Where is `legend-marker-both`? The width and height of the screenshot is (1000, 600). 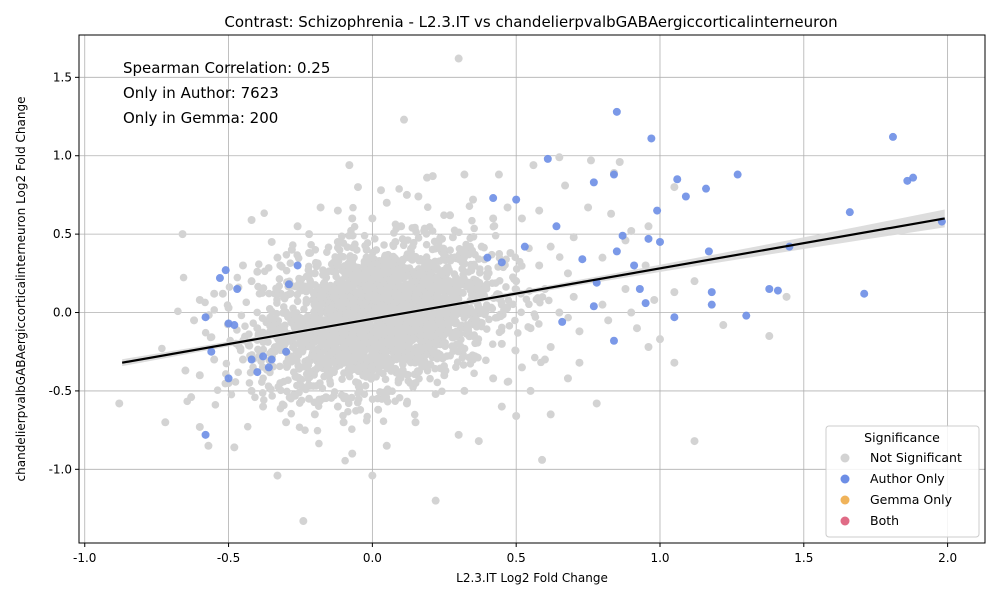 legend-marker-both is located at coordinates (845, 521).